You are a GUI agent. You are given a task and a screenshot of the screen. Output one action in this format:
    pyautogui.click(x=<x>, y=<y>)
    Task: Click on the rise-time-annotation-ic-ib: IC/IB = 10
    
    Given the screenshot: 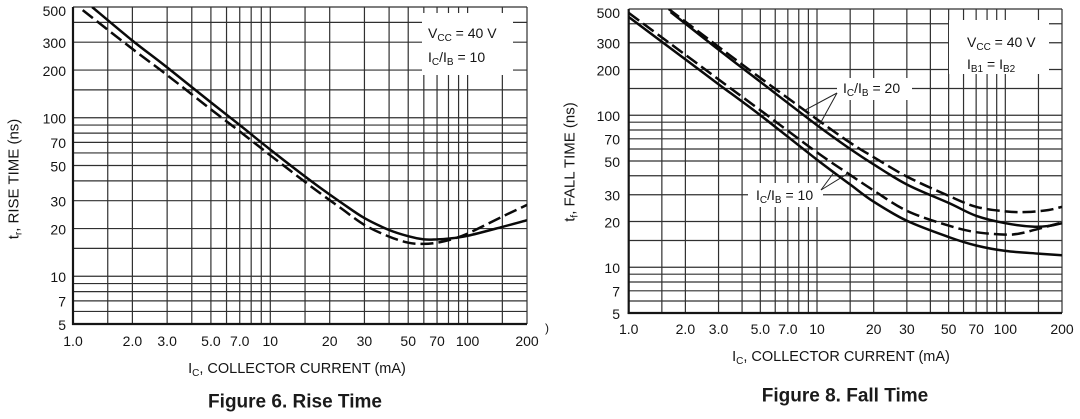 What is the action you would take?
    pyautogui.click(x=457, y=58)
    